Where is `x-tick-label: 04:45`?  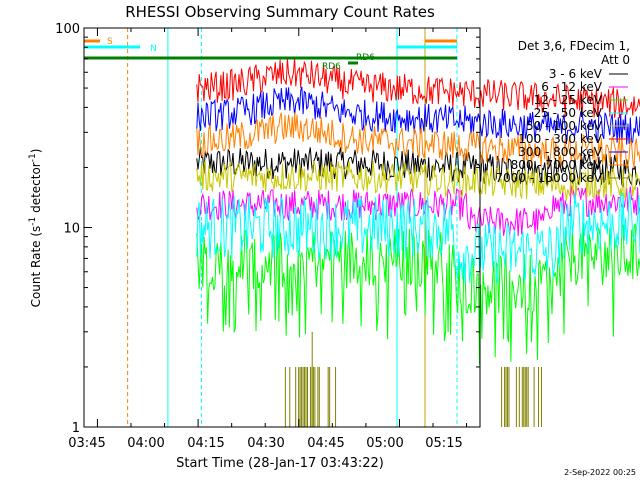
x-tick-label: 04:45 is located at coordinates (325, 443).